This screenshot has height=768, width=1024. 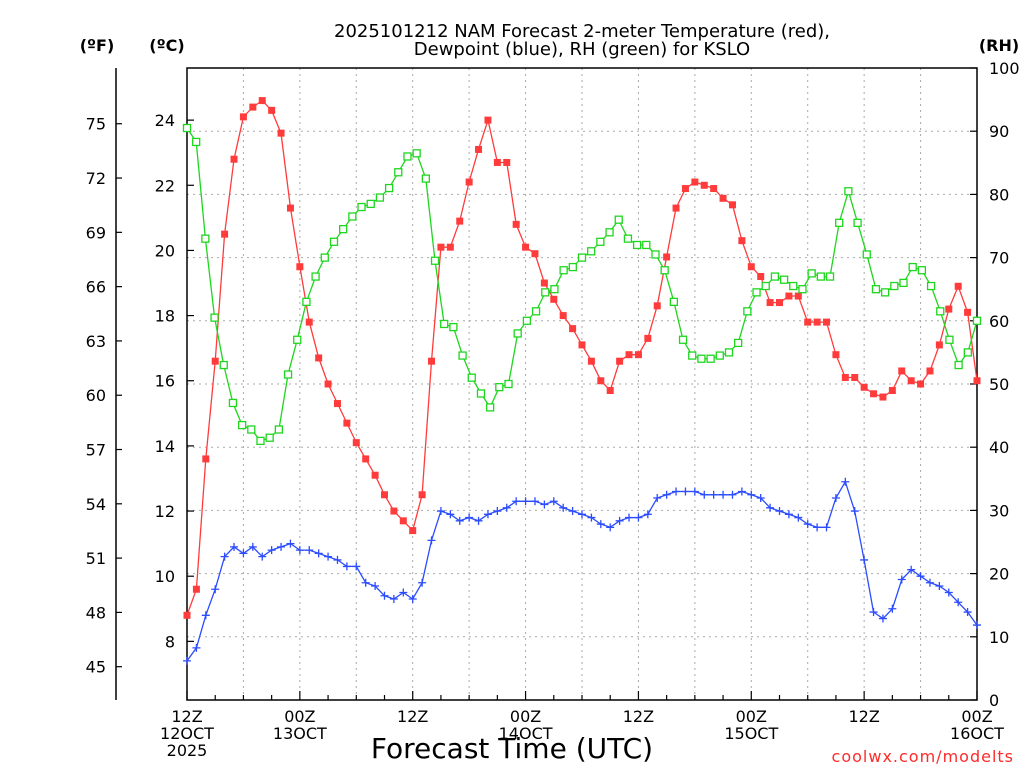 I want to click on rh-tick-label: 90, so click(x=999, y=131).